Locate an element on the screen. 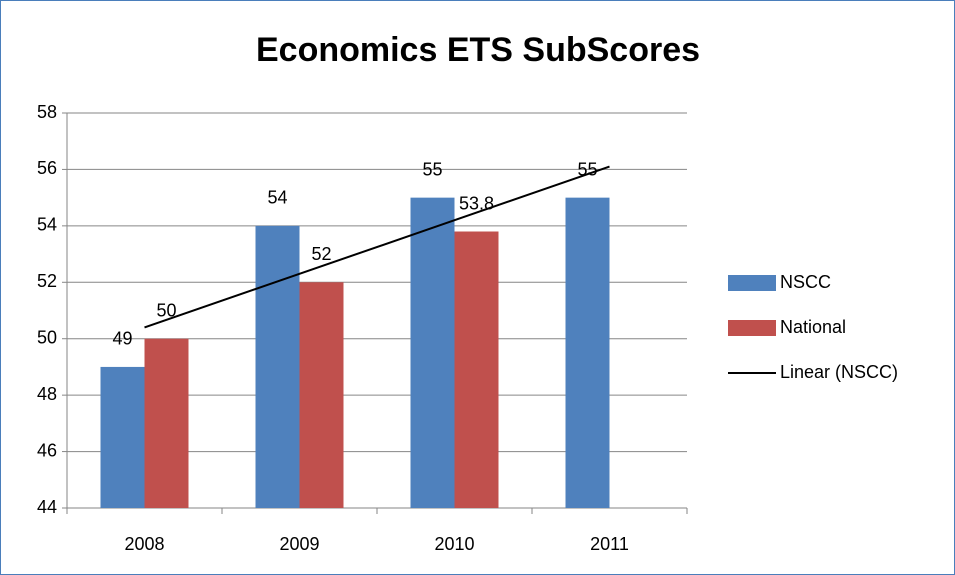  x-tick-label: 2011 is located at coordinates (609, 544).